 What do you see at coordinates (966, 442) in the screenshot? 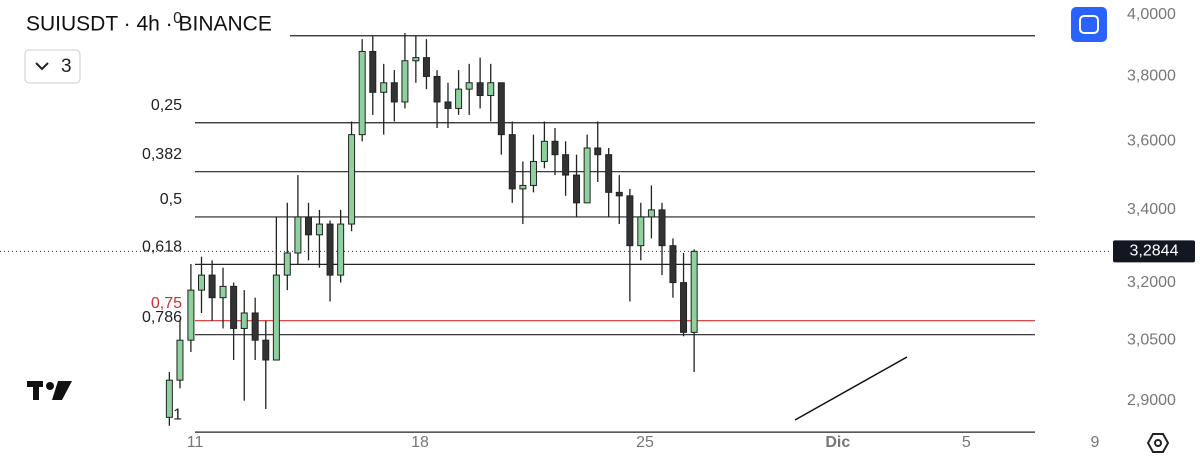
I see `x-tick-label: 5` at bounding box center [966, 442].